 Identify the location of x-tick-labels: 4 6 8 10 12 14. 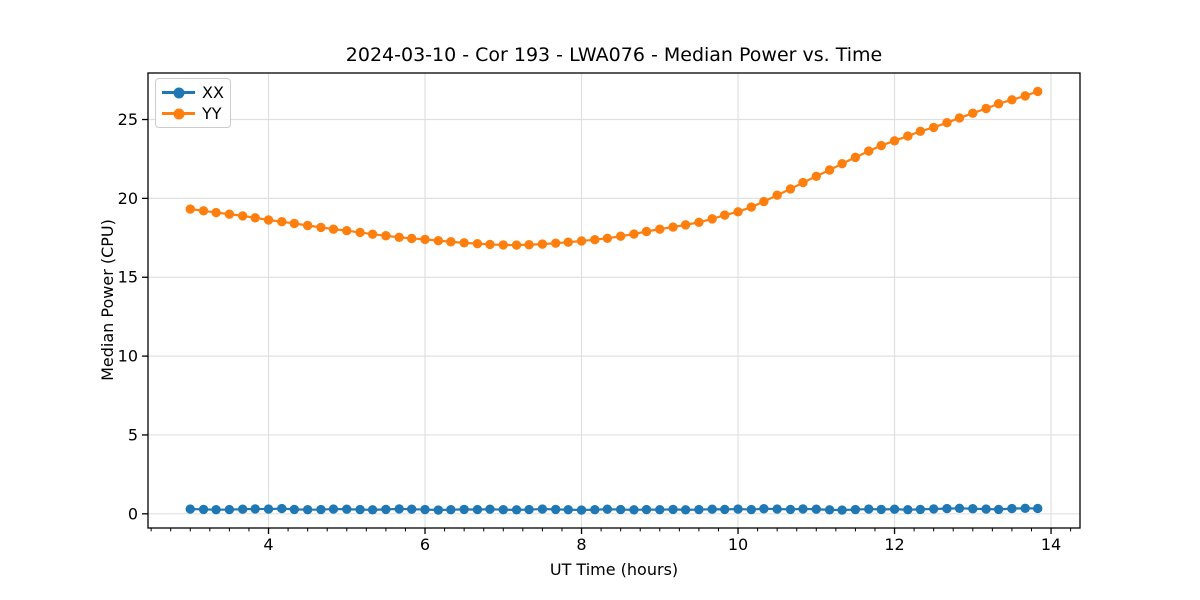
(662, 544).